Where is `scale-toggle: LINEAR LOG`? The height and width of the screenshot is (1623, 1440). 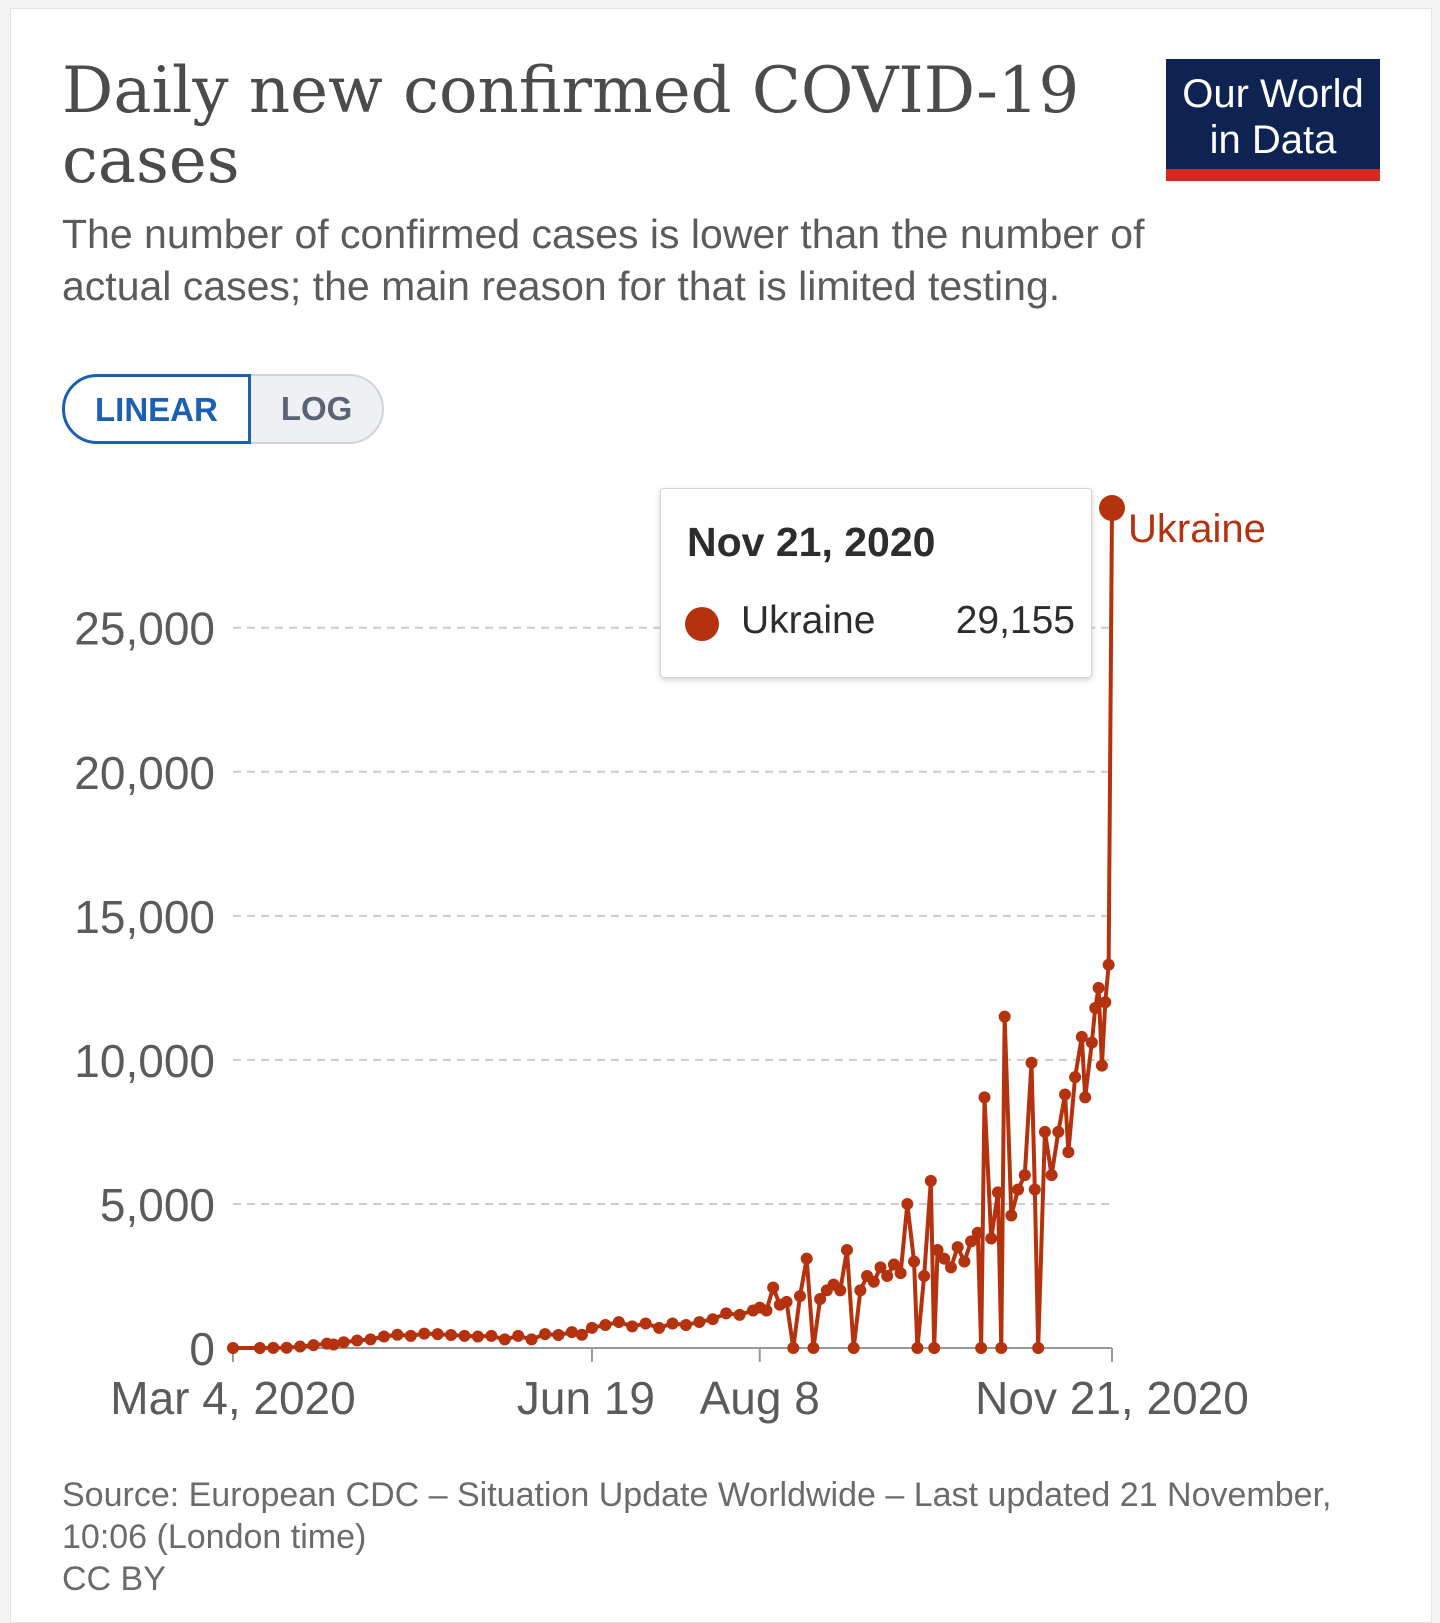 scale-toggle: LINEAR LOG is located at coordinates (223, 409).